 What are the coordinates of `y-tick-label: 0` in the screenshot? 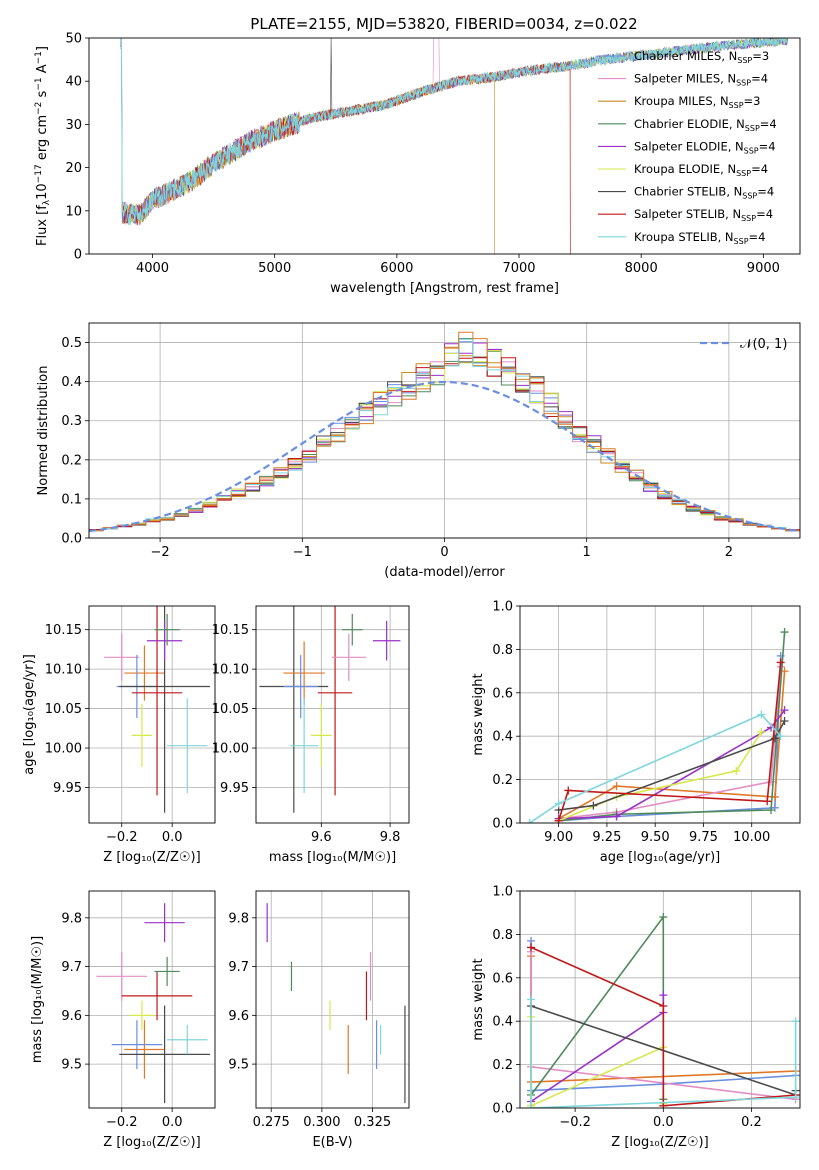 It's located at (78, 255).